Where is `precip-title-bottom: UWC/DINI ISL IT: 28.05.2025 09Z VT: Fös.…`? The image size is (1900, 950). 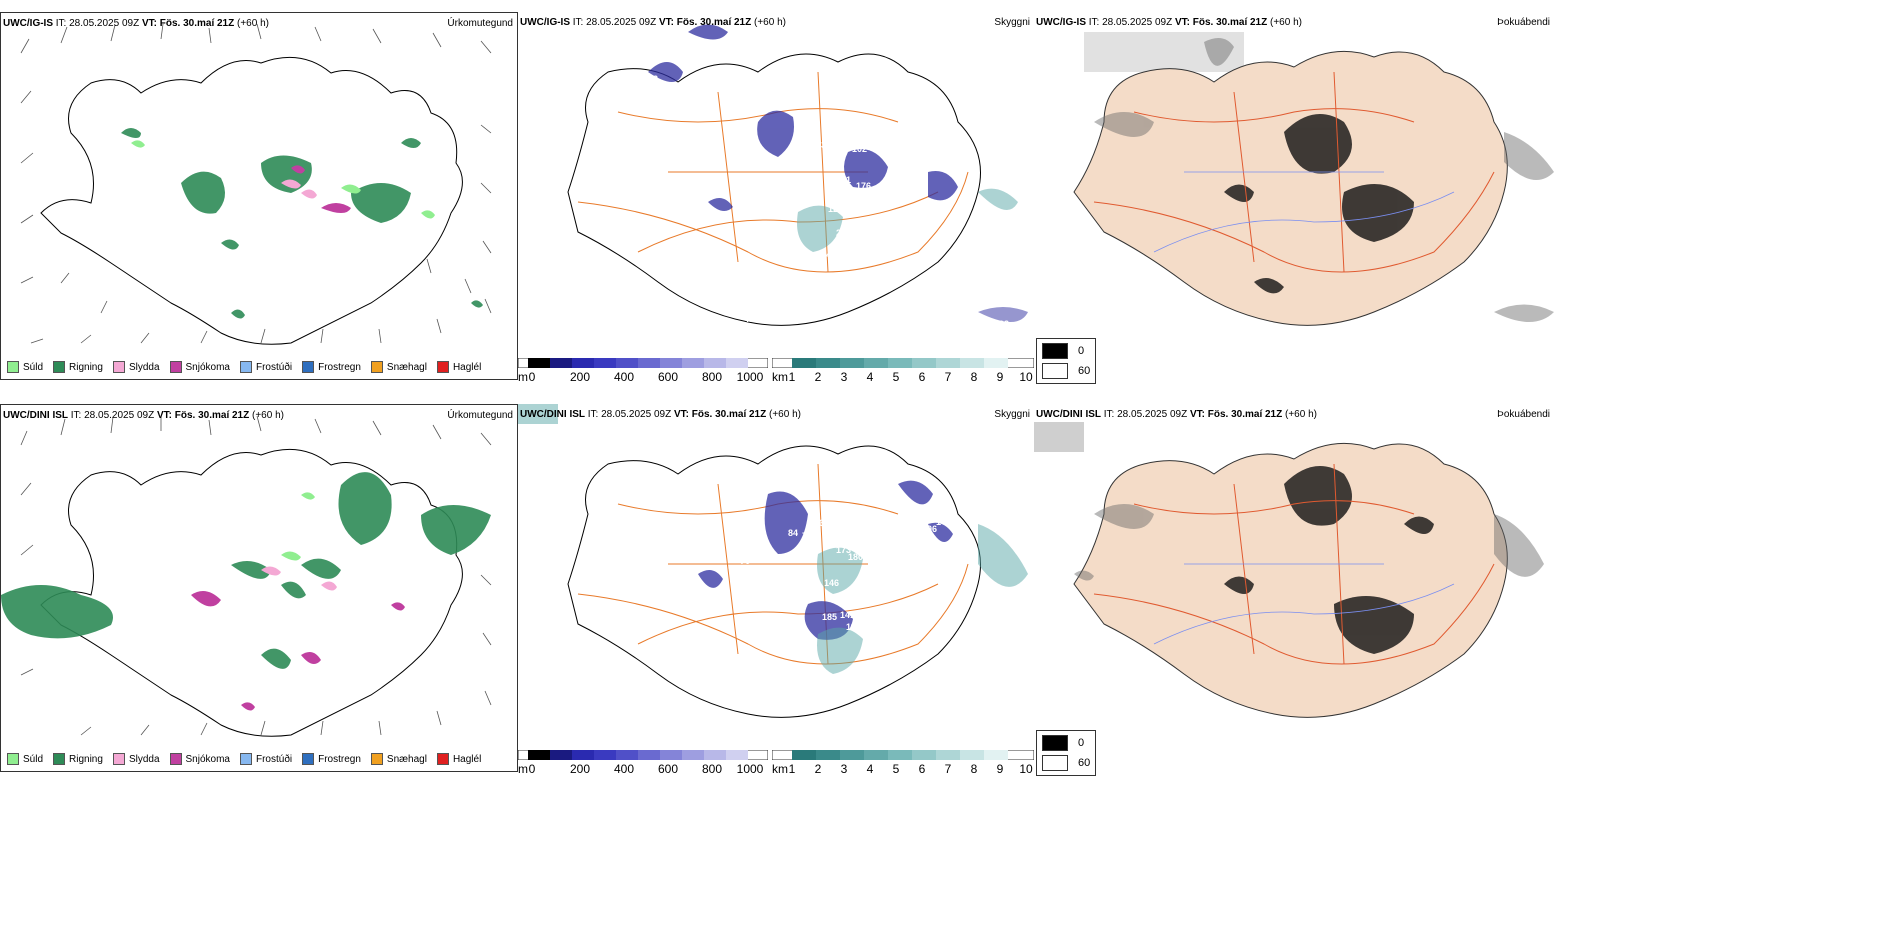 precip-title-bottom: UWC/DINI ISL IT: 28.05.2025 09Z VT: Fös.… is located at coordinates (143, 415).